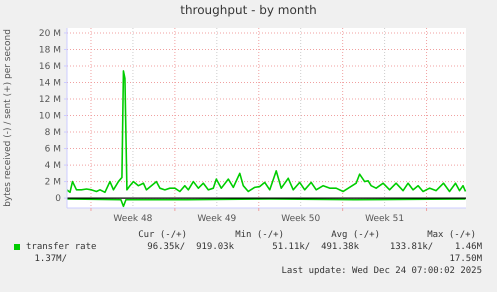 This screenshot has width=497, height=292. What do you see at coordinates (316, 247) in the screenshot?
I see `text: 51.11k/ 491.38k` at bounding box center [316, 247].